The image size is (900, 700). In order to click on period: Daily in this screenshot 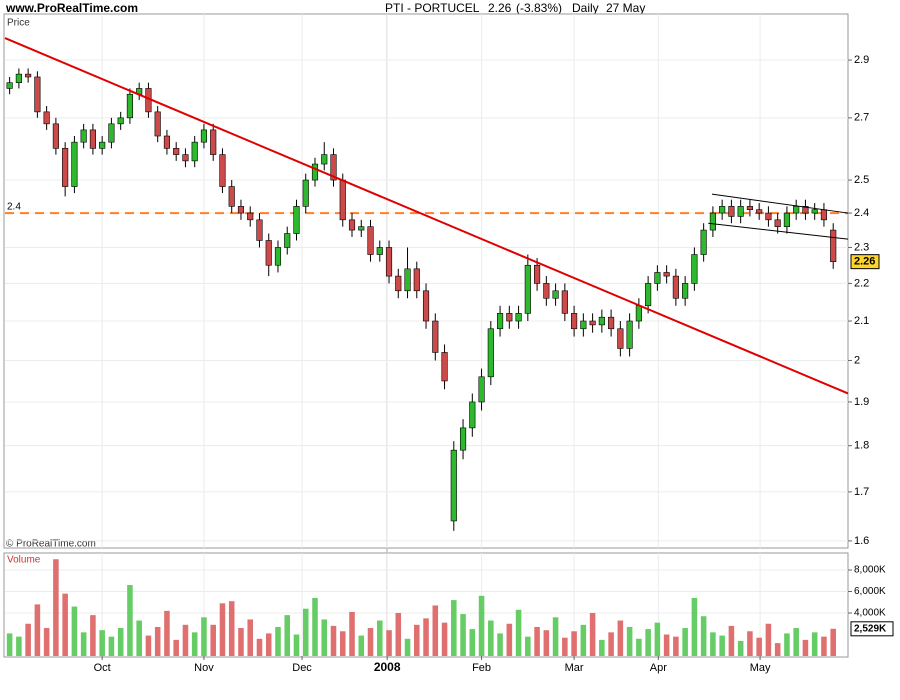, I will do `click(585, 8)`.